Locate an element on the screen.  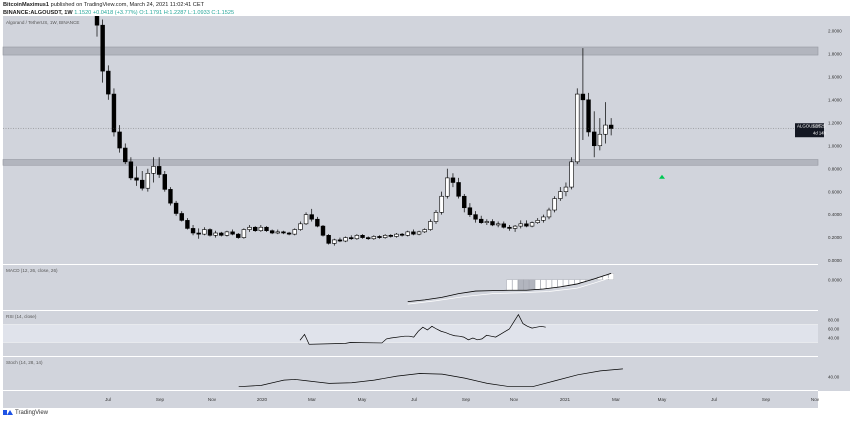
last-value: 1.1520 is located at coordinates (83, 13).